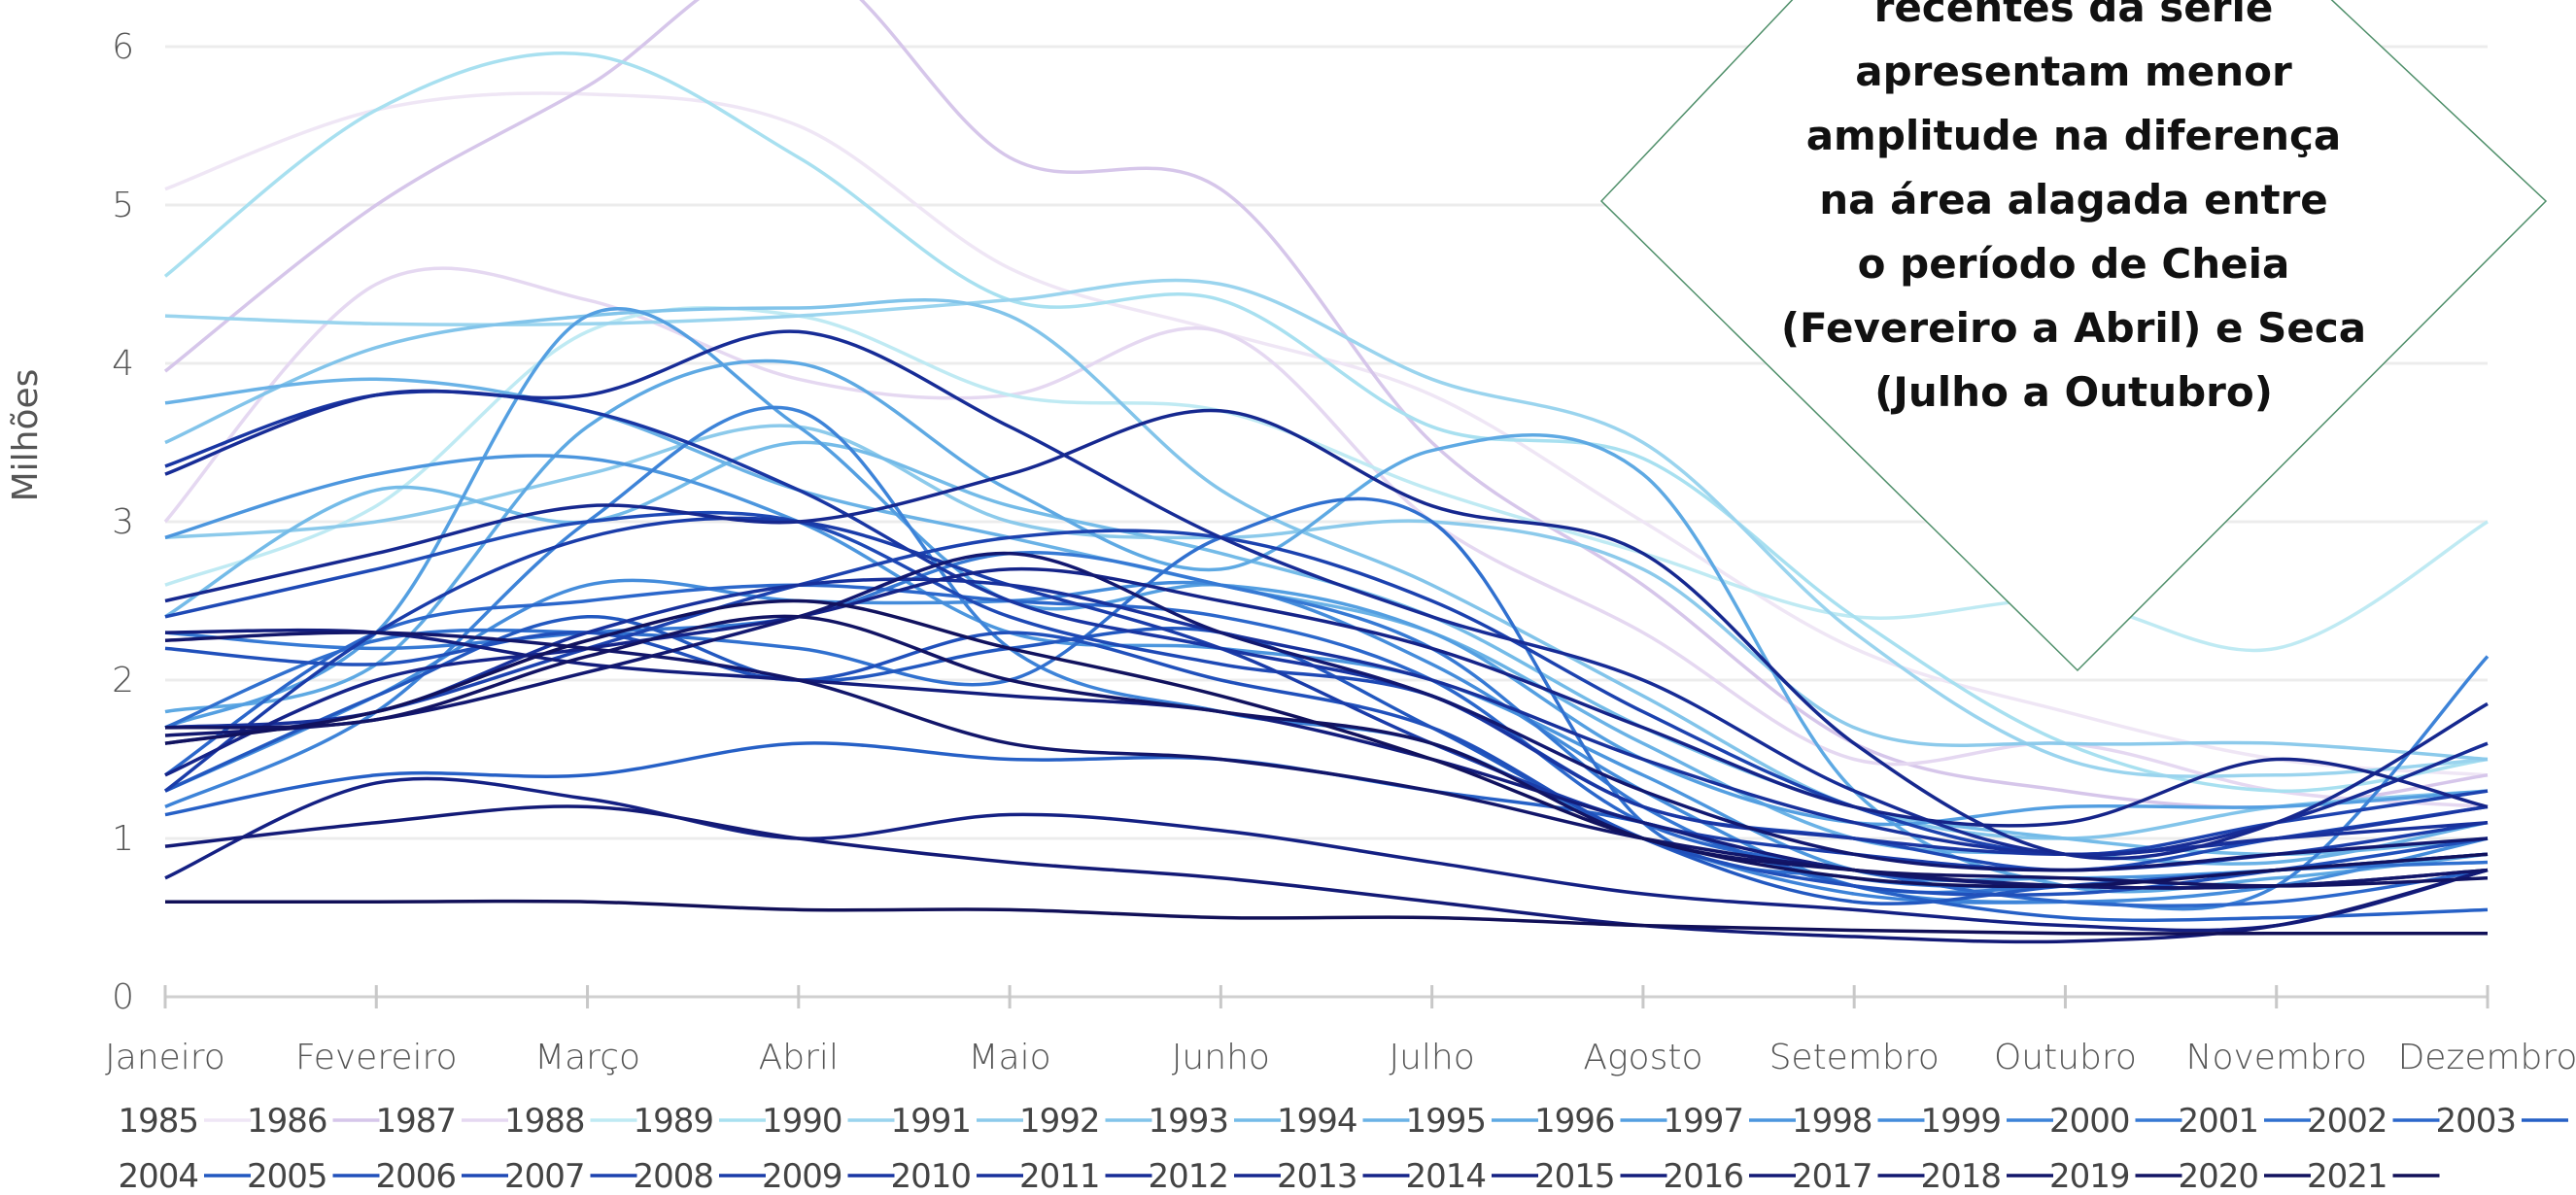 Image resolution: width=2576 pixels, height=1195 pixels. Describe the element at coordinates (2065, 1057) in the screenshot. I see `x-tick-label: Outubro` at that location.